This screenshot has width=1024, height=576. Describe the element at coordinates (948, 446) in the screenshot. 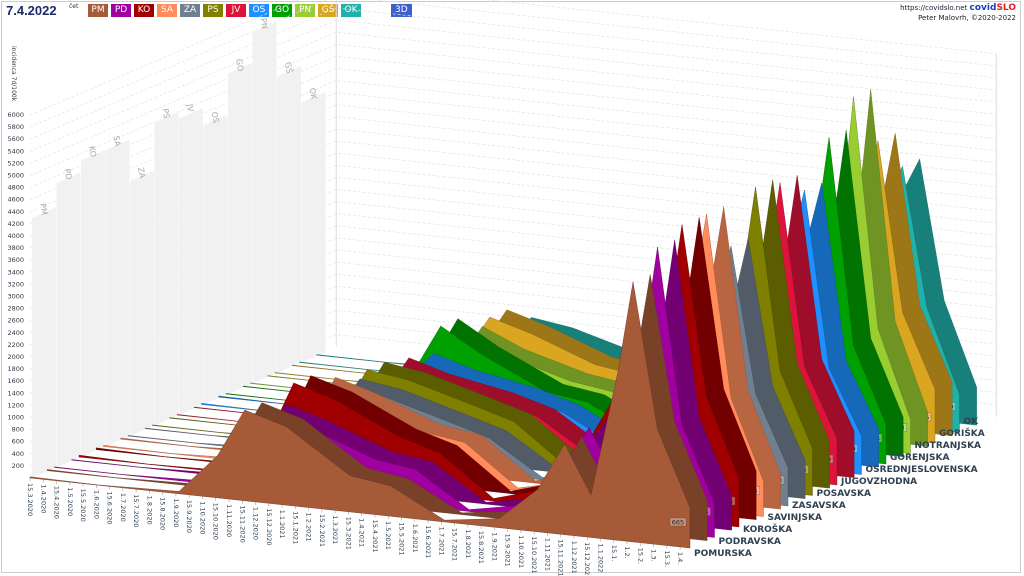

I see `region-label: NOTRANJSKA` at that location.